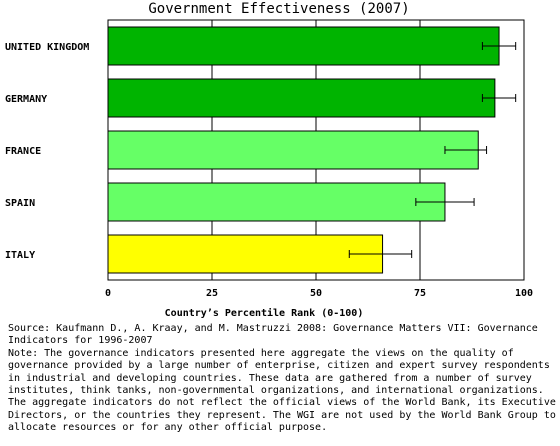 This screenshot has height=446, width=560. Describe the element at coordinates (524, 293) in the screenshot. I see `tick-label: 100` at that location.